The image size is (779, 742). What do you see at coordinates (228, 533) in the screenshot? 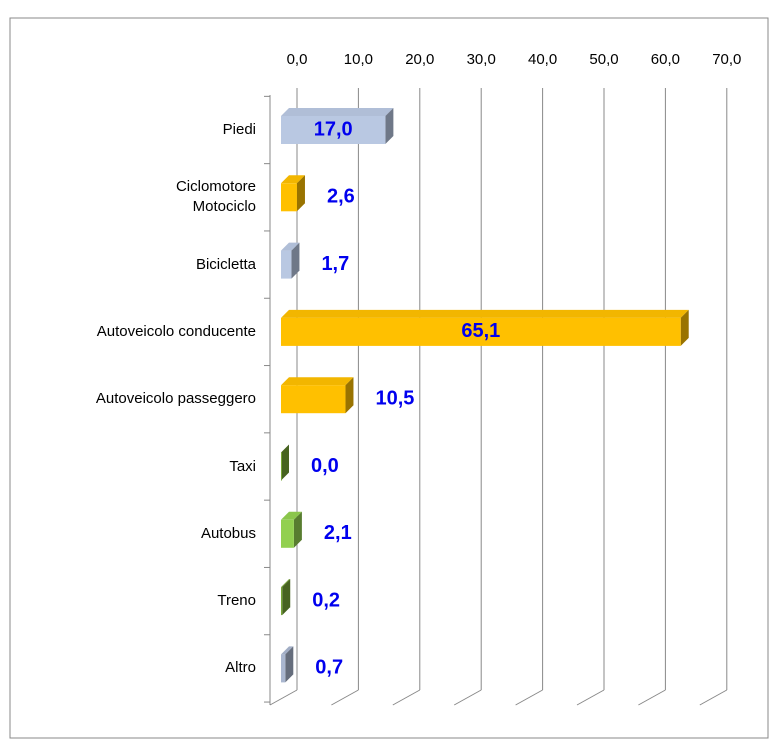
I see `y-tick-label: Autobus` at bounding box center [228, 533].